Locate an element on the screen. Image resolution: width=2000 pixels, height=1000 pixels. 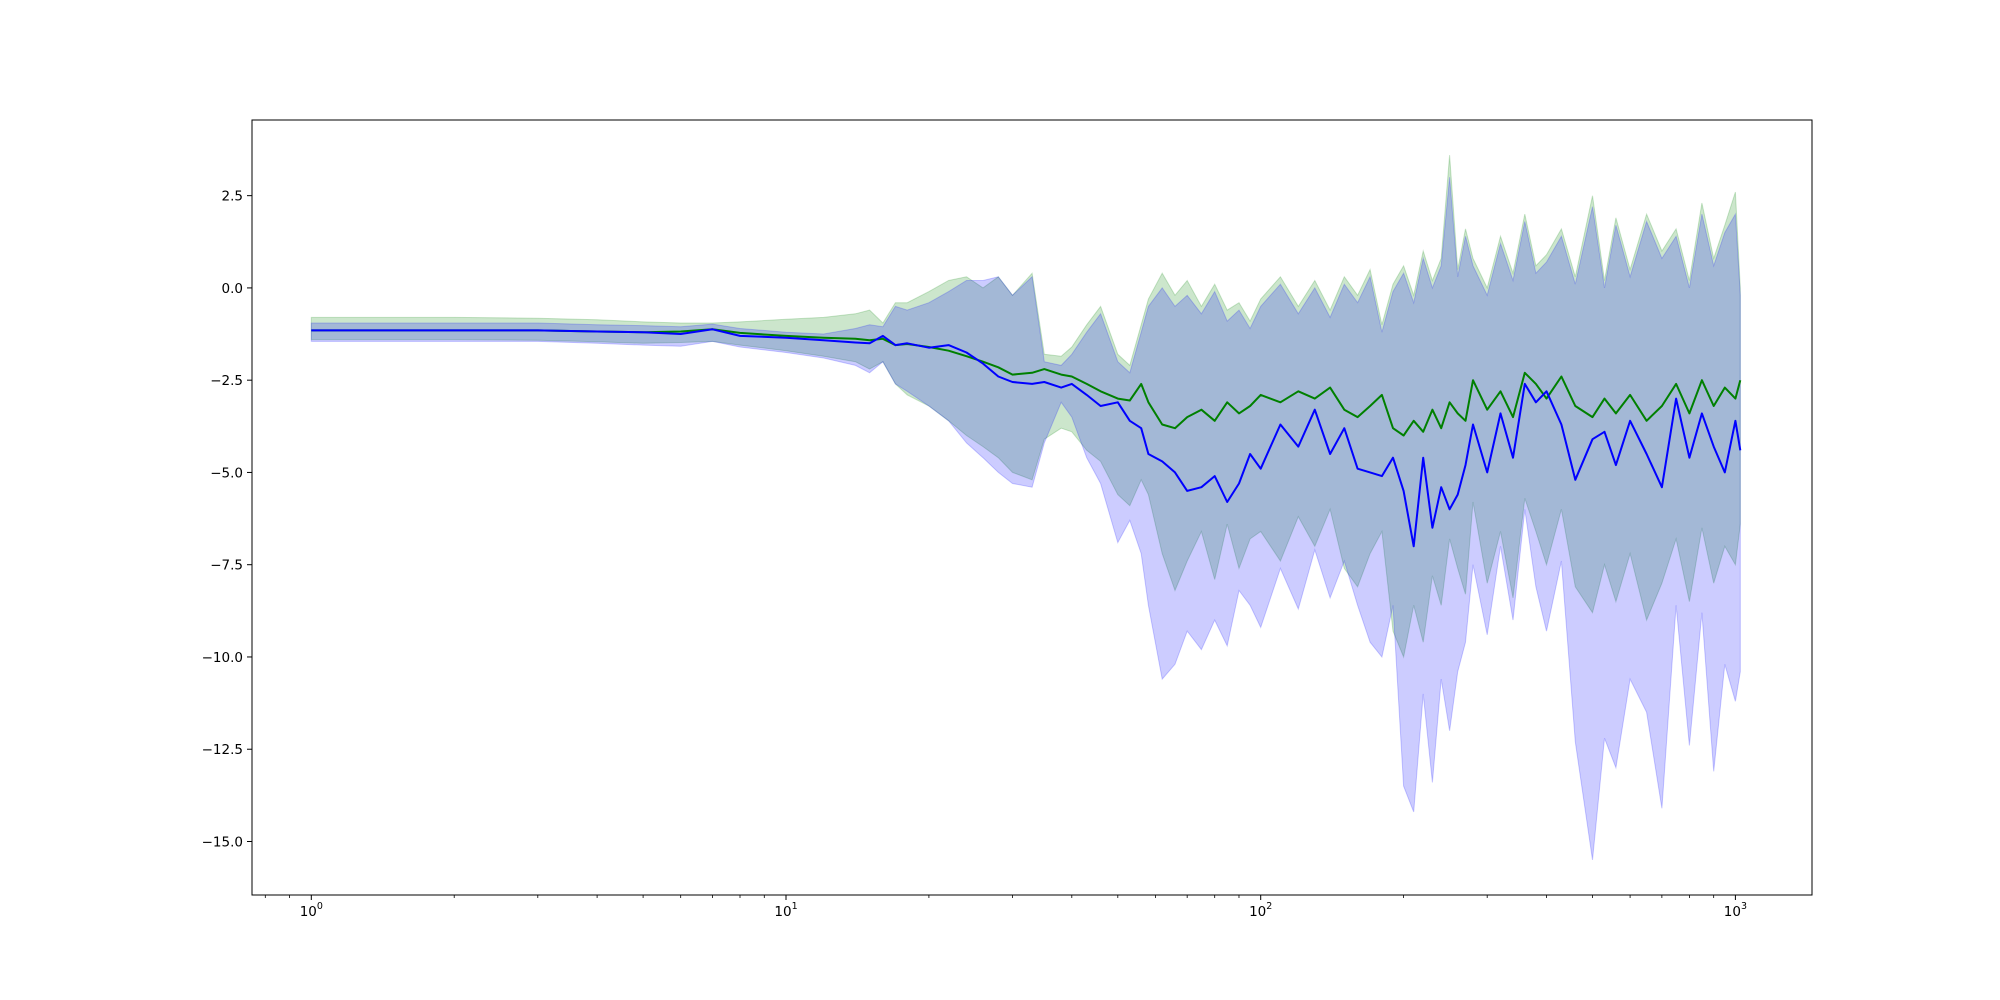
x-axis-ticks: 10⁰ 10¹ 10² 10³ is located at coordinates (1005, 907).